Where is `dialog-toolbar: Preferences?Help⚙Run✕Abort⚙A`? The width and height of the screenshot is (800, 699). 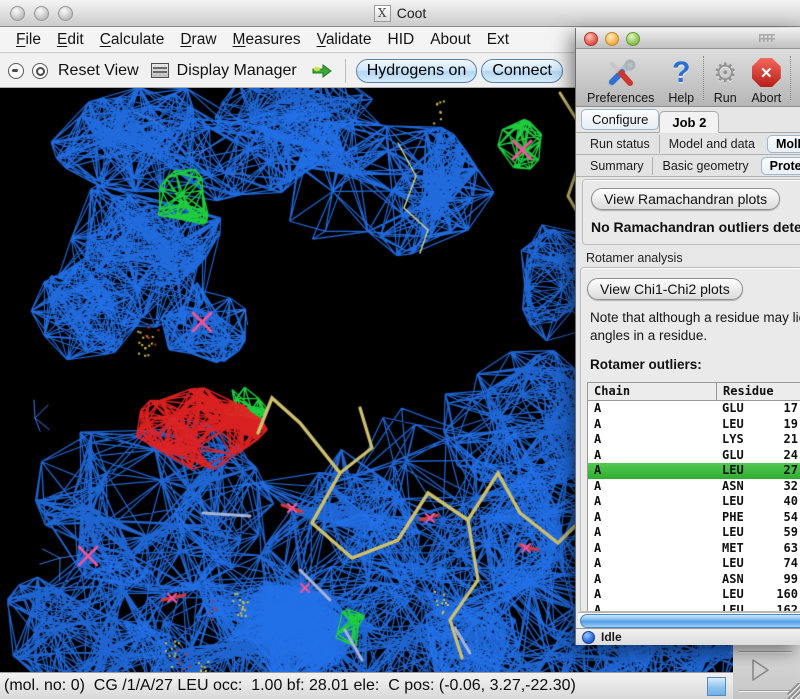 dialog-toolbar: Preferences?Help⚙Run✕Abort⚙A is located at coordinates (688, 78).